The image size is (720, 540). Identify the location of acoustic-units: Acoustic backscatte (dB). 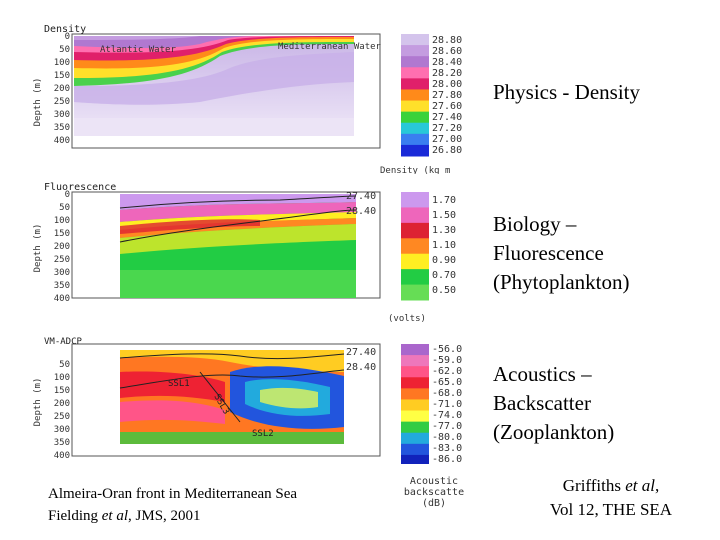
(434, 492).